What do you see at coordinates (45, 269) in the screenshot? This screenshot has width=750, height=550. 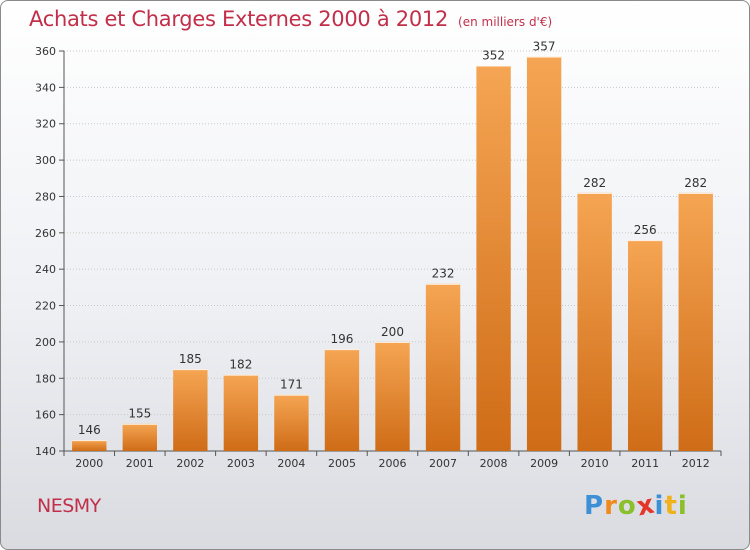 I see `y-tick-label: 240` at bounding box center [45, 269].